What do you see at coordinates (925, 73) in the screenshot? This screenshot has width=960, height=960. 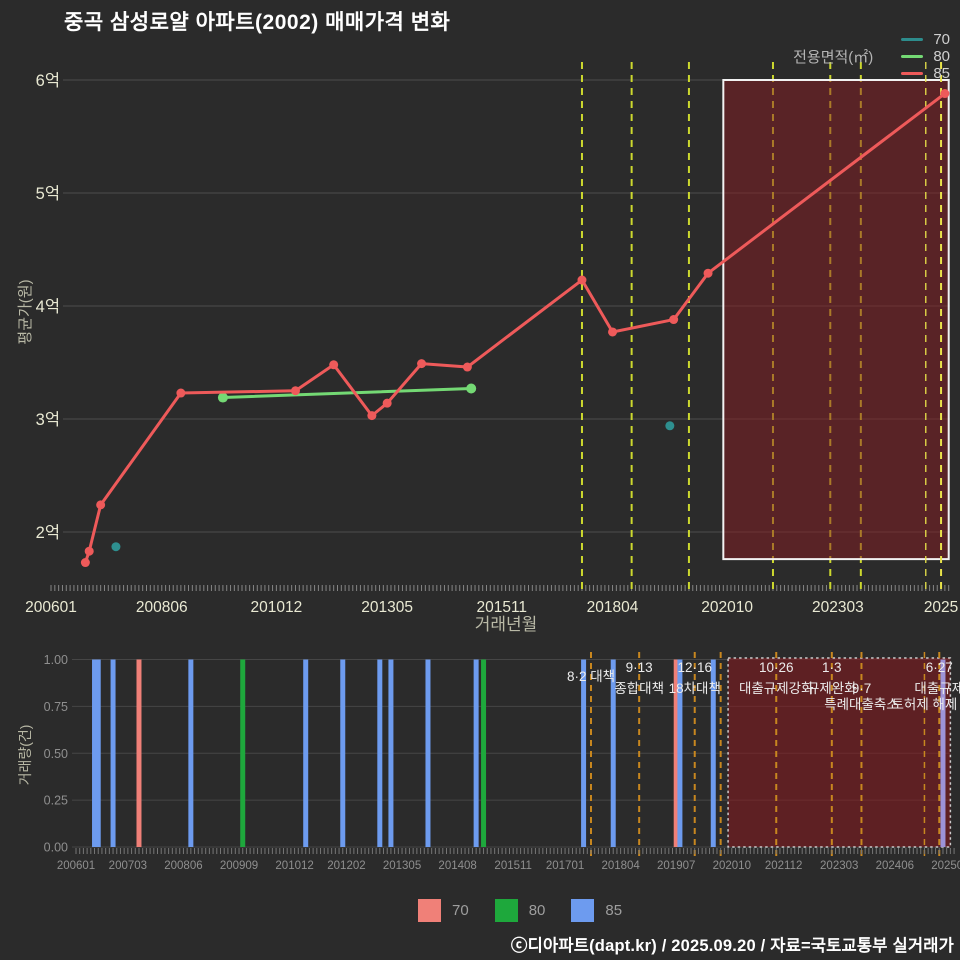 I see `legend-item-85: 85` at bounding box center [925, 73].